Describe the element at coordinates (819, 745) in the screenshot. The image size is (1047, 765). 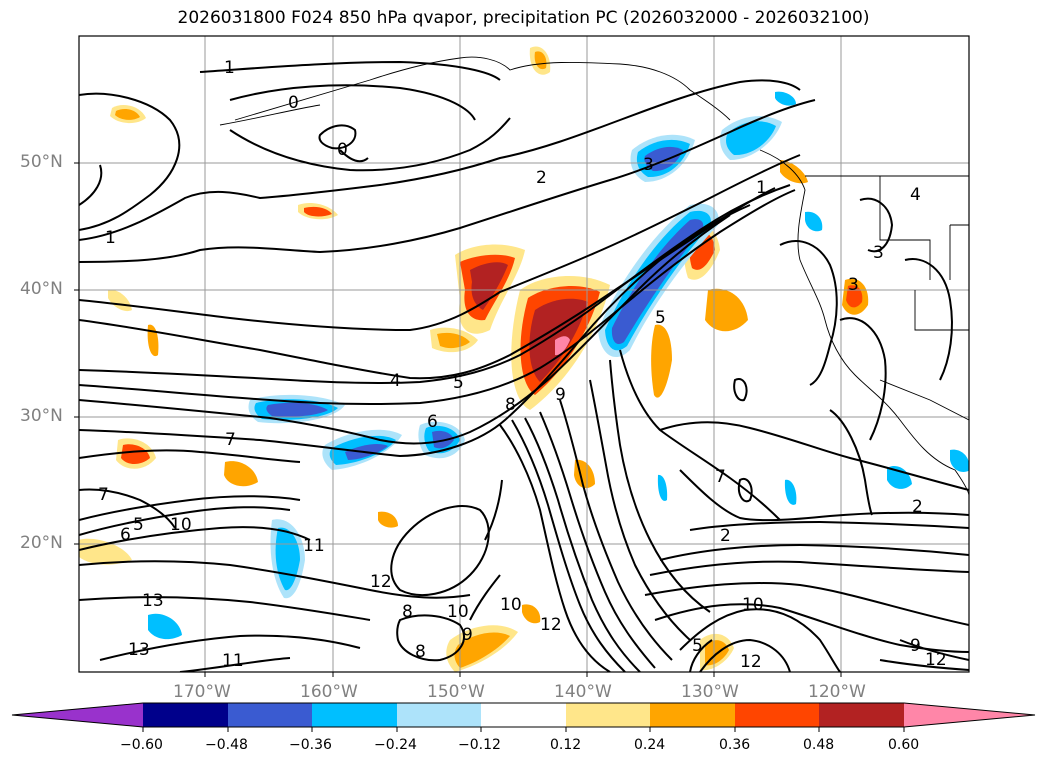
I see `colorbar-tick-label: 0.48` at that location.